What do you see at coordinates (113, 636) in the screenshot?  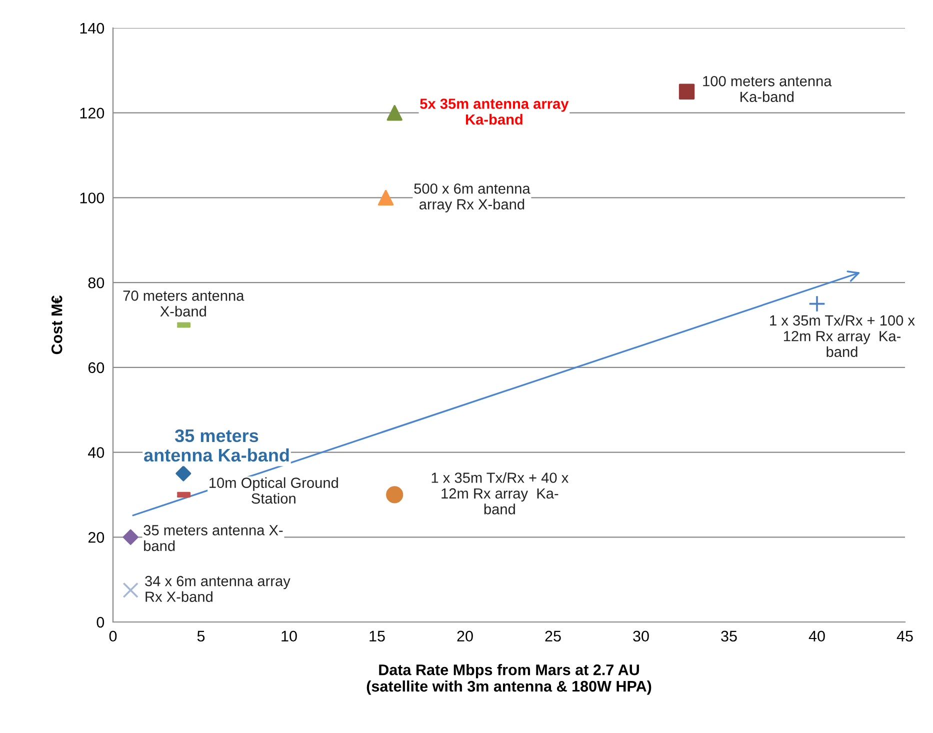 I see `x-tick-label: 0` at bounding box center [113, 636].